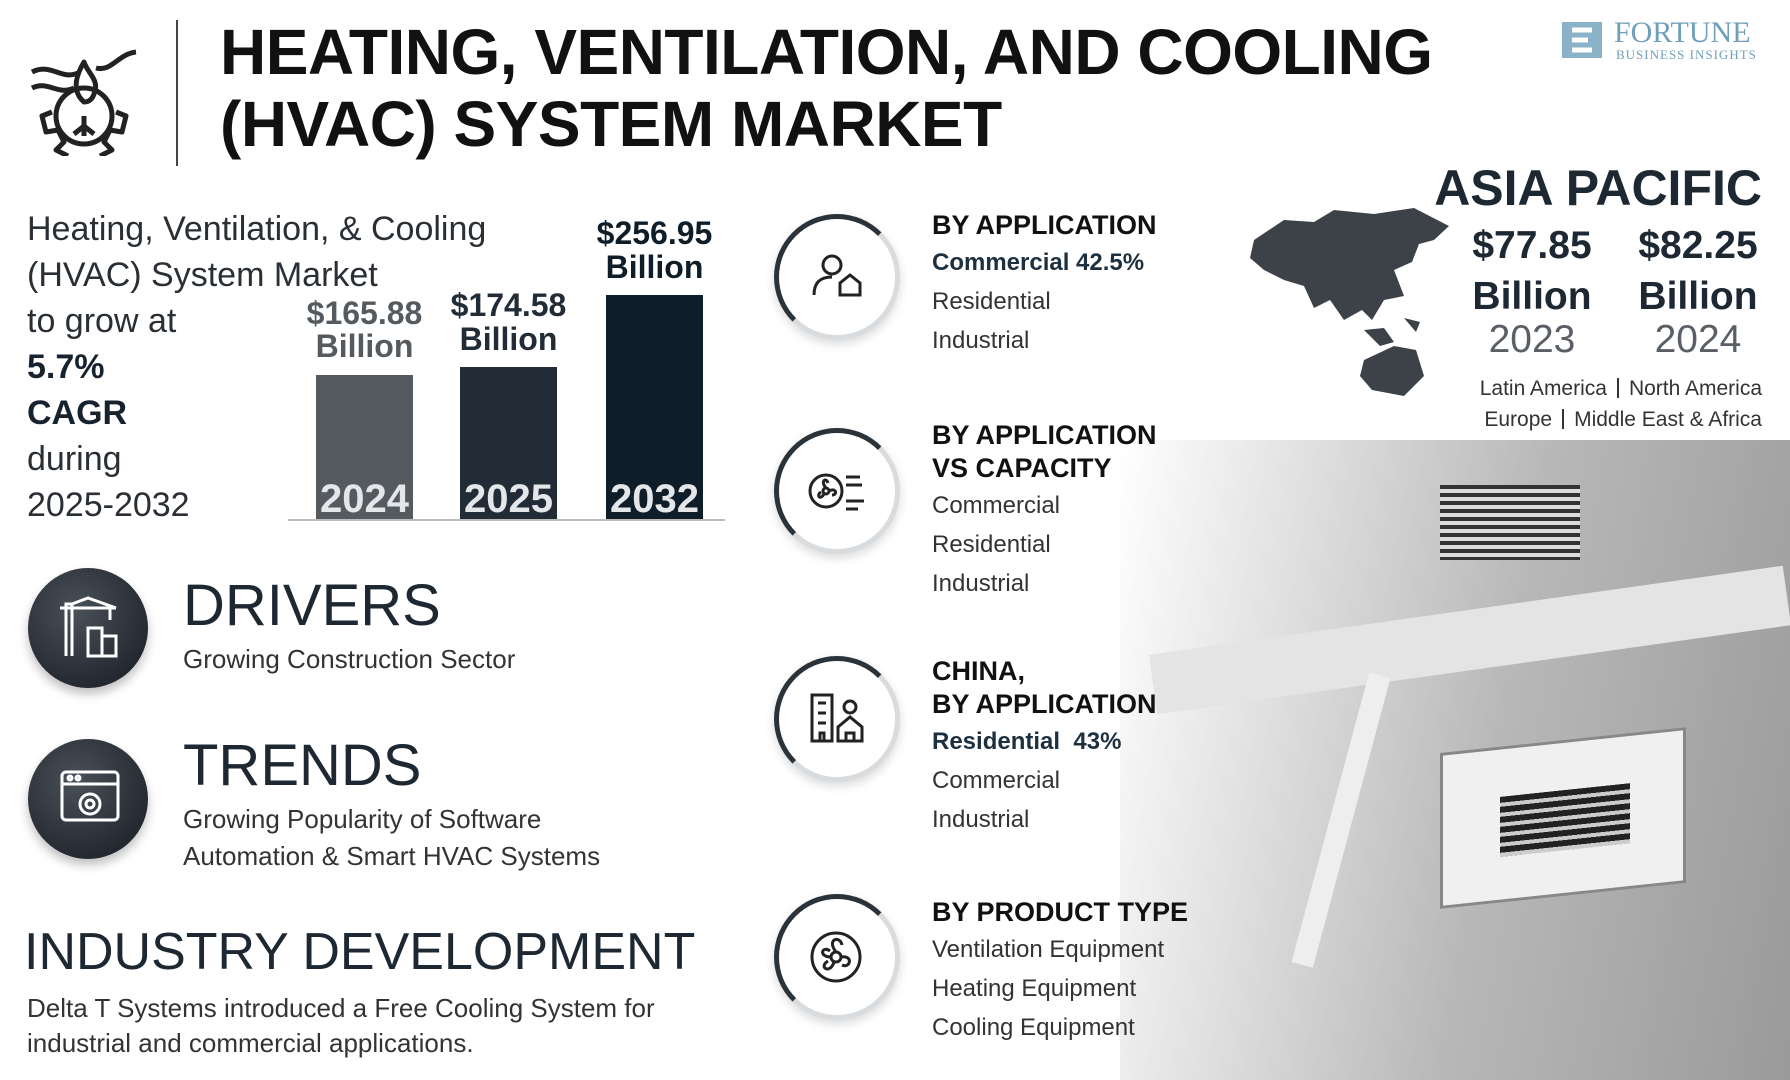  I want to click on construction-icon, so click(89, 627).